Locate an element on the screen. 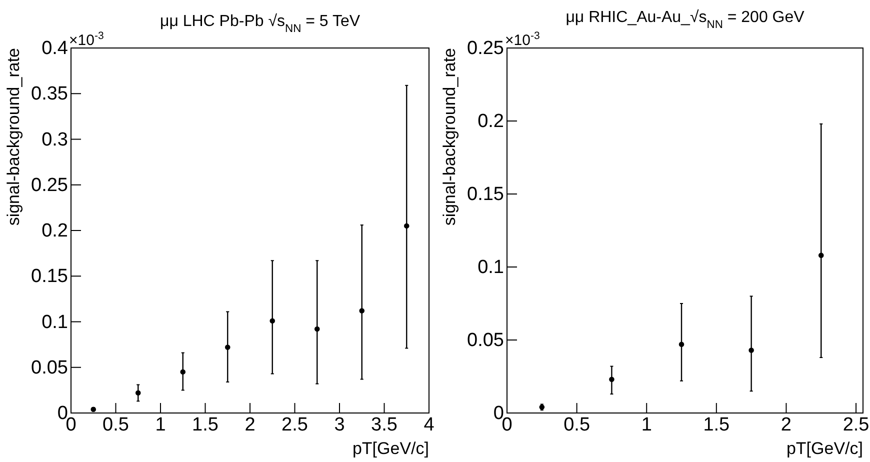 This screenshot has height=462, width=870. y-tick-label: 0.4 is located at coordinates (55, 49).